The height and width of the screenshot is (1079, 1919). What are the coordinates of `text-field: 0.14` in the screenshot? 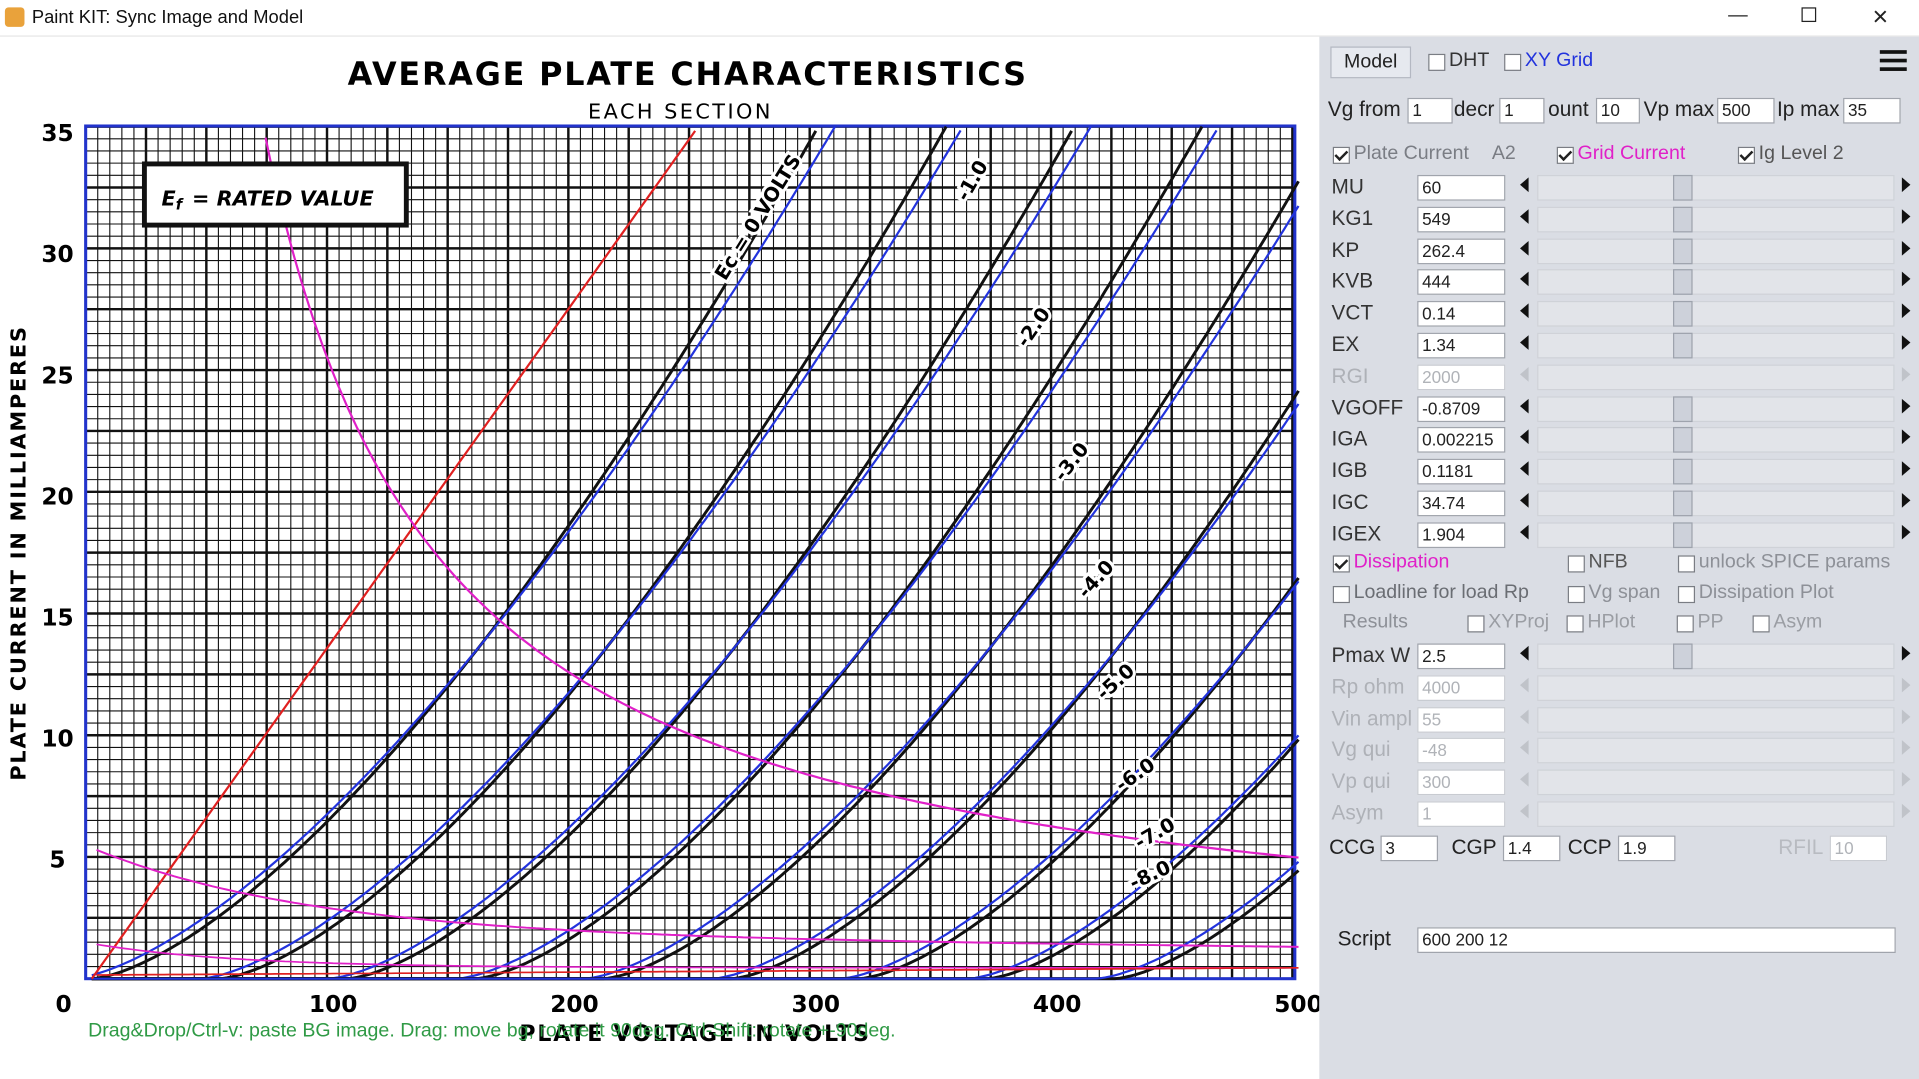 It's located at (1461, 314).